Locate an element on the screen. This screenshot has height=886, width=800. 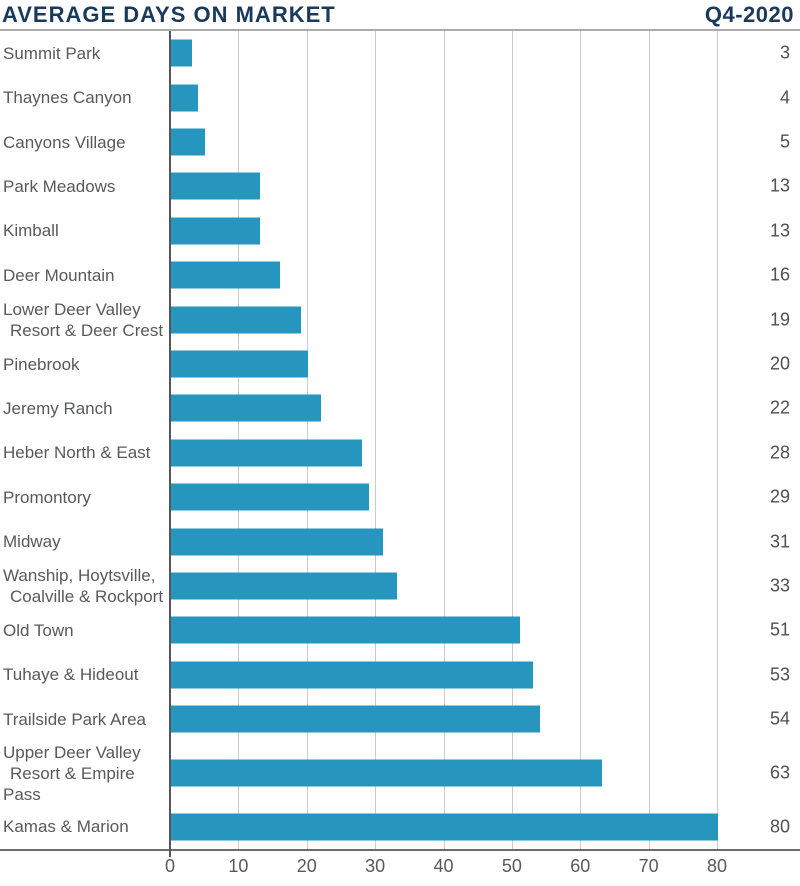
chart-row: Canyons Village 5 is located at coordinates (400, 142).